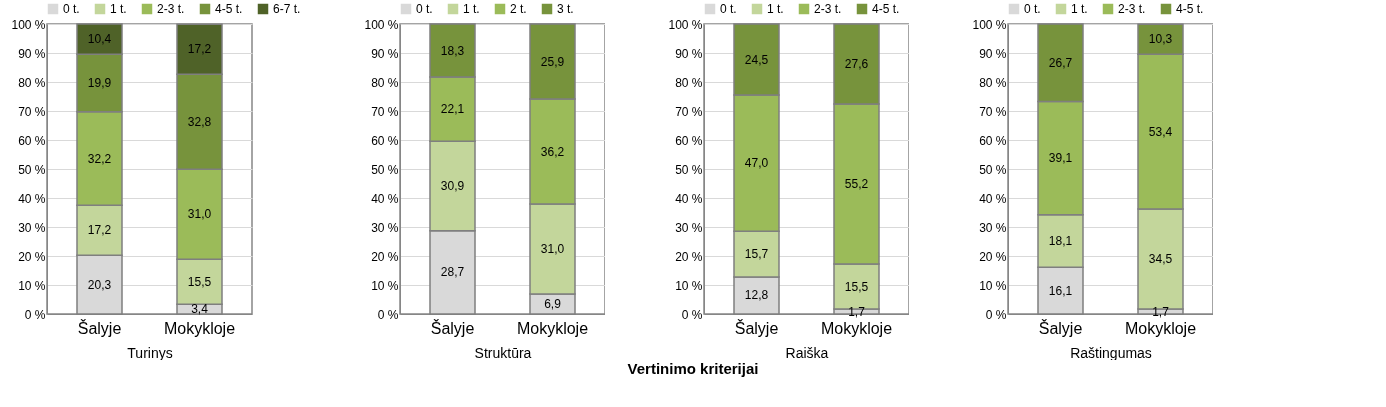  What do you see at coordinates (200, 309) in the screenshot?
I see `data-label: 3,4` at bounding box center [200, 309].